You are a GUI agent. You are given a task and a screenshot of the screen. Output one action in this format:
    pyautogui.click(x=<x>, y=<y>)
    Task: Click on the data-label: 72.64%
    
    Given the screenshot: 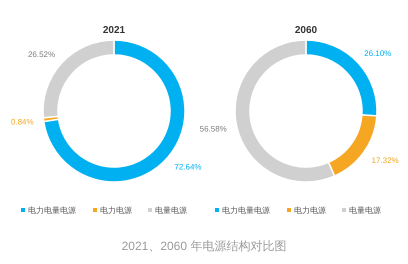 What is the action you would take?
    pyautogui.click(x=188, y=167)
    